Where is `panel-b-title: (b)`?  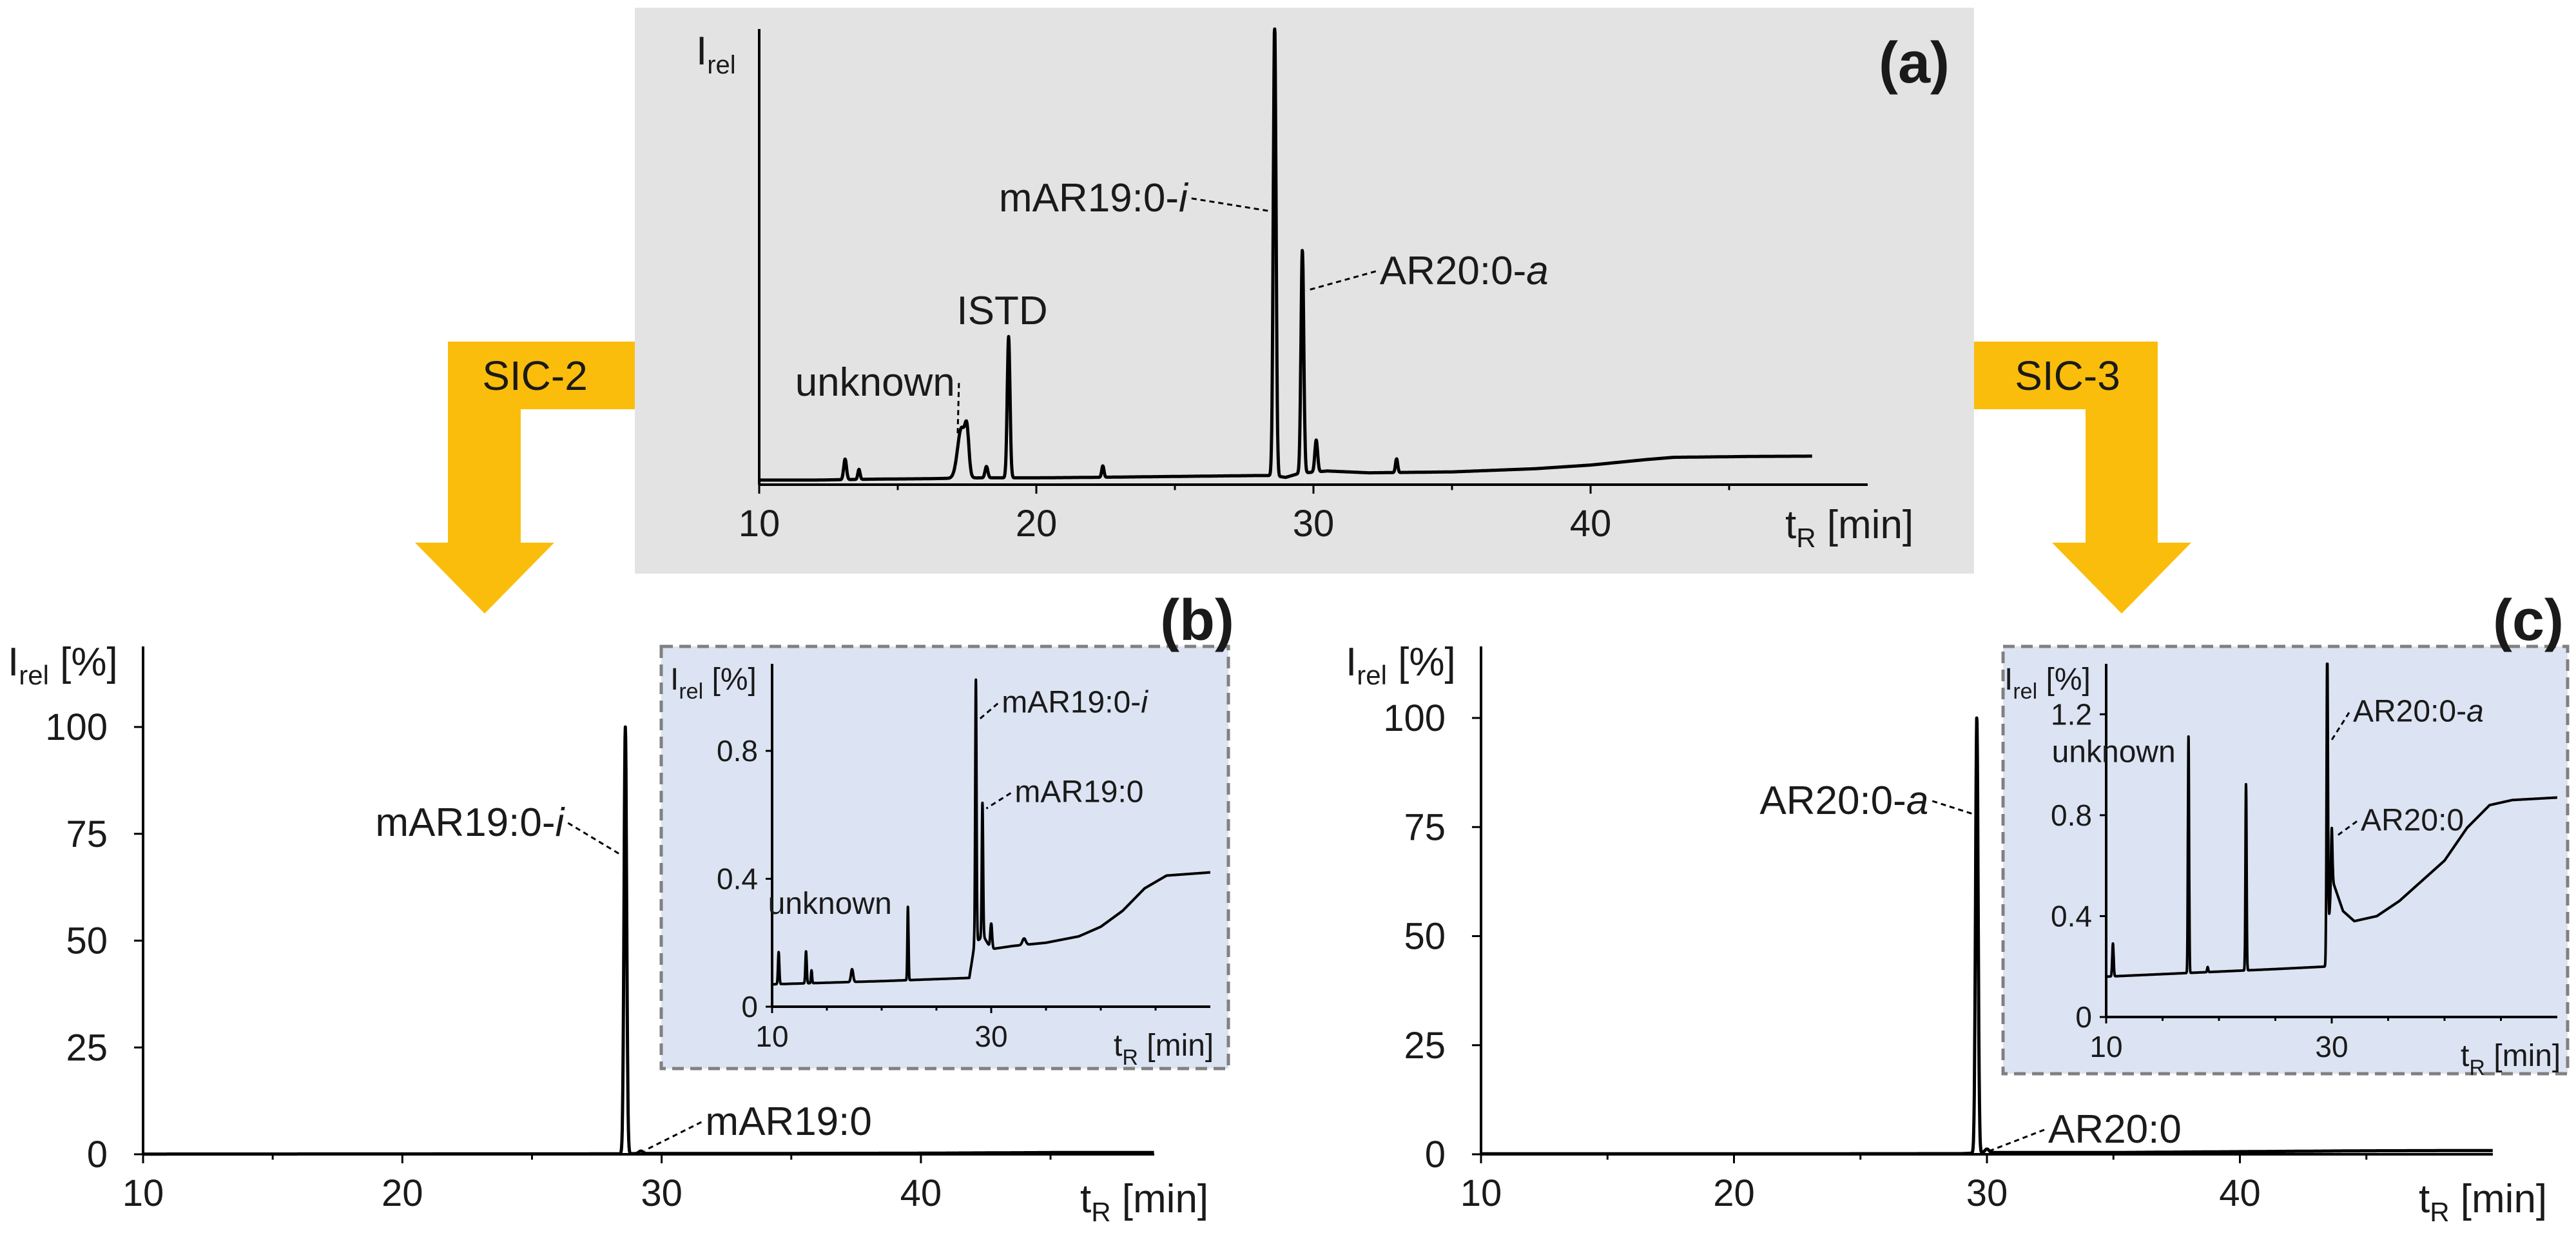
panel-b-title: (b) is located at coordinates (1197, 620).